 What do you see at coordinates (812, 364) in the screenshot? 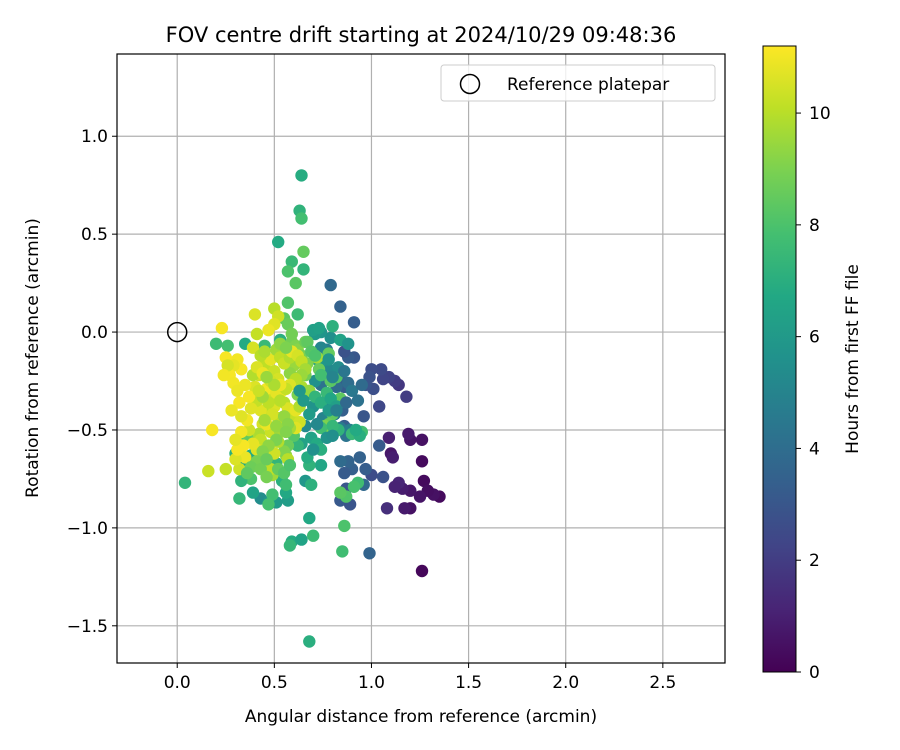
I see `colorbar: 0 2 4 6 8 10 Hours from first FF file` at bounding box center [812, 364].